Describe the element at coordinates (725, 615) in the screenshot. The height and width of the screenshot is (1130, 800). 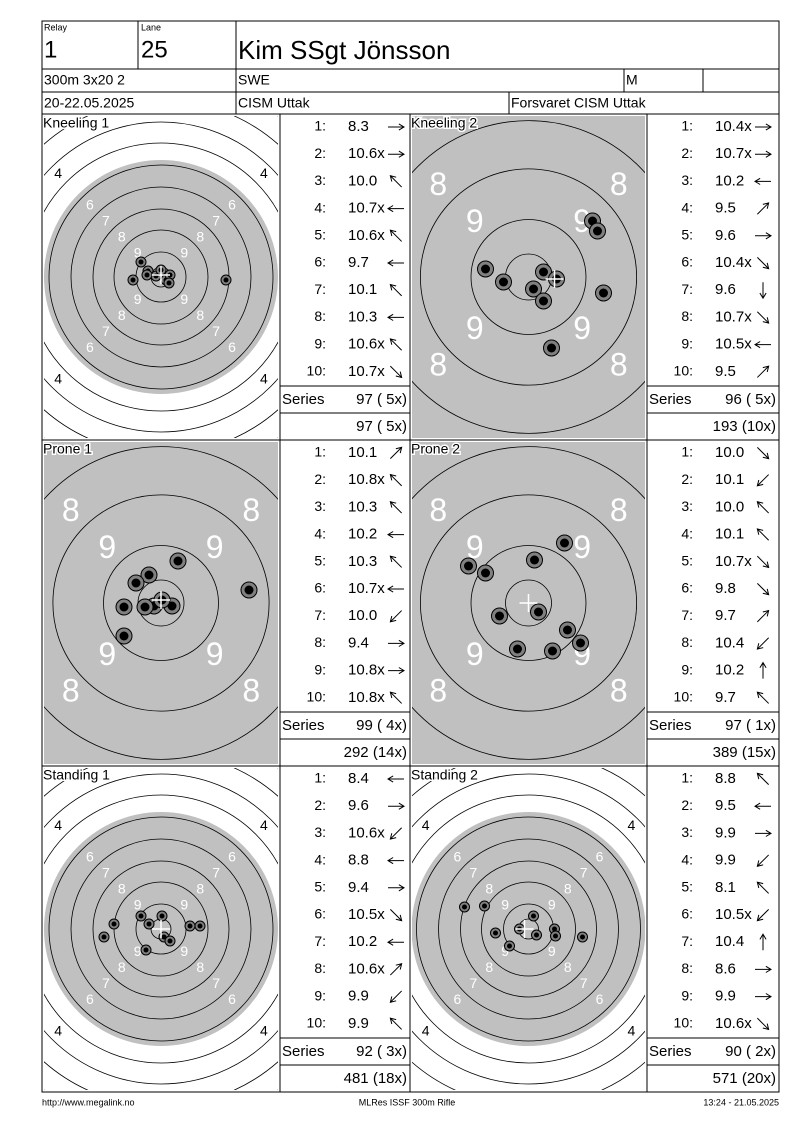
I see `shot-score: 9.7` at that location.